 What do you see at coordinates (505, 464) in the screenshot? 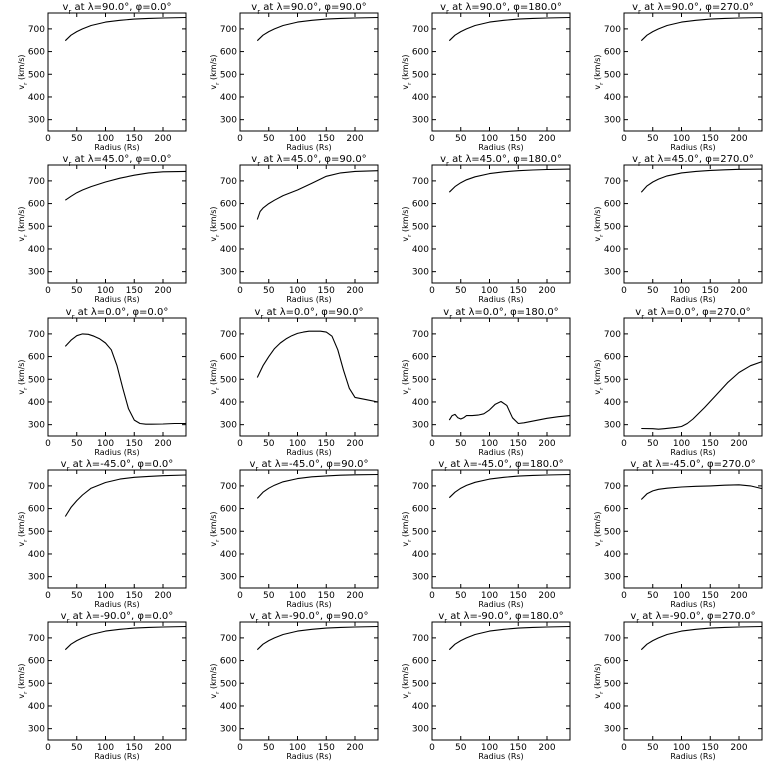
I see `chart-title-rest: at λ=-45.0°, φ=180.0°` at bounding box center [505, 464].